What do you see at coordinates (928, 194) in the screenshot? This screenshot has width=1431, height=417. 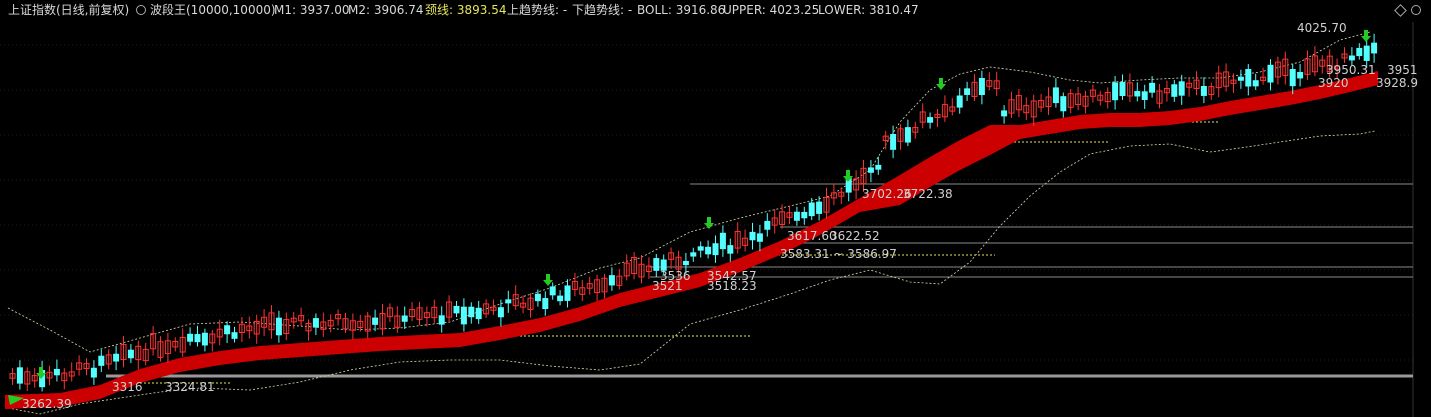 I see `price-label-z1b: 3722.38` at bounding box center [928, 194].